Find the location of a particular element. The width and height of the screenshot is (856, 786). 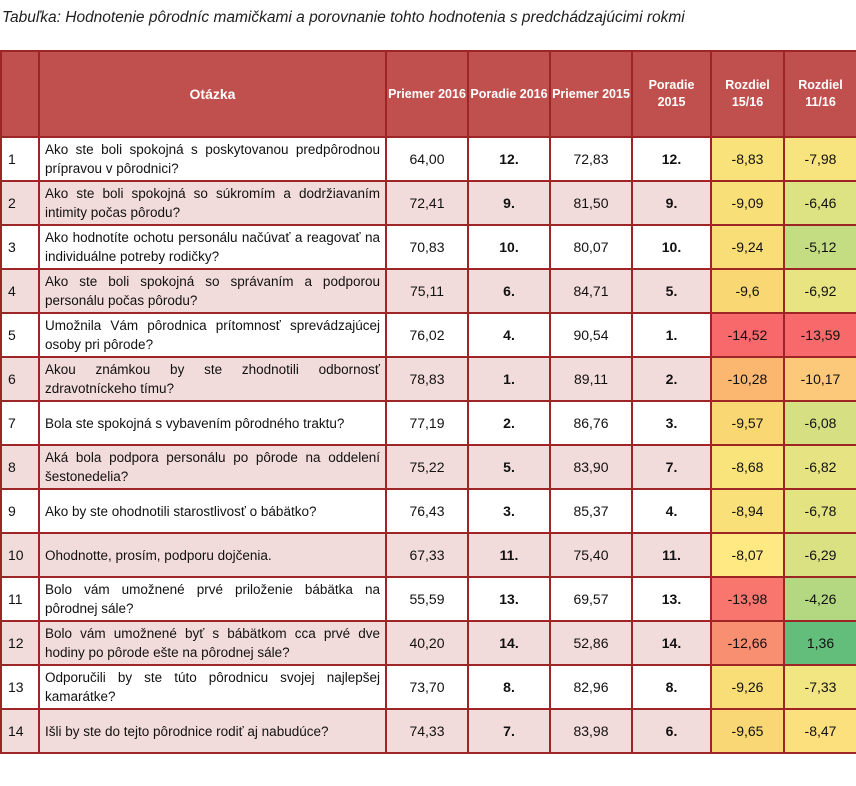

rank-2015-value: 4. is located at coordinates (671, 511).